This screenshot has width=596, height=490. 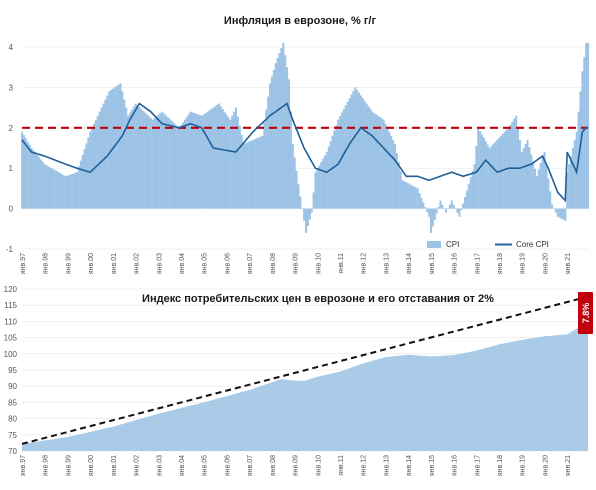 I want to click on y-tick-label: 95, so click(x=12, y=370).